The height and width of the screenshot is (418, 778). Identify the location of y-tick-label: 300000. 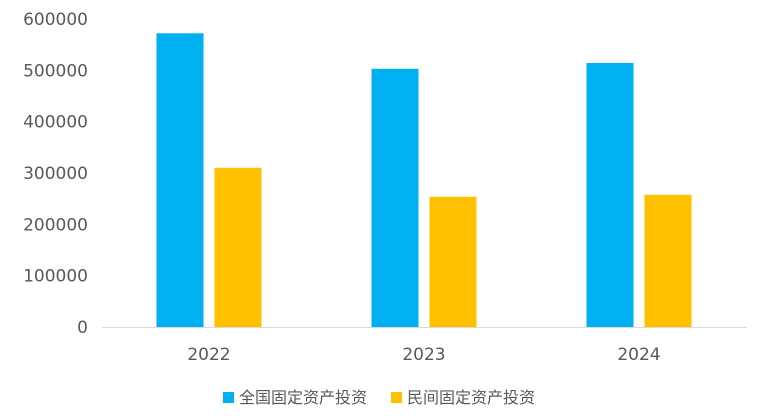
(55, 174).